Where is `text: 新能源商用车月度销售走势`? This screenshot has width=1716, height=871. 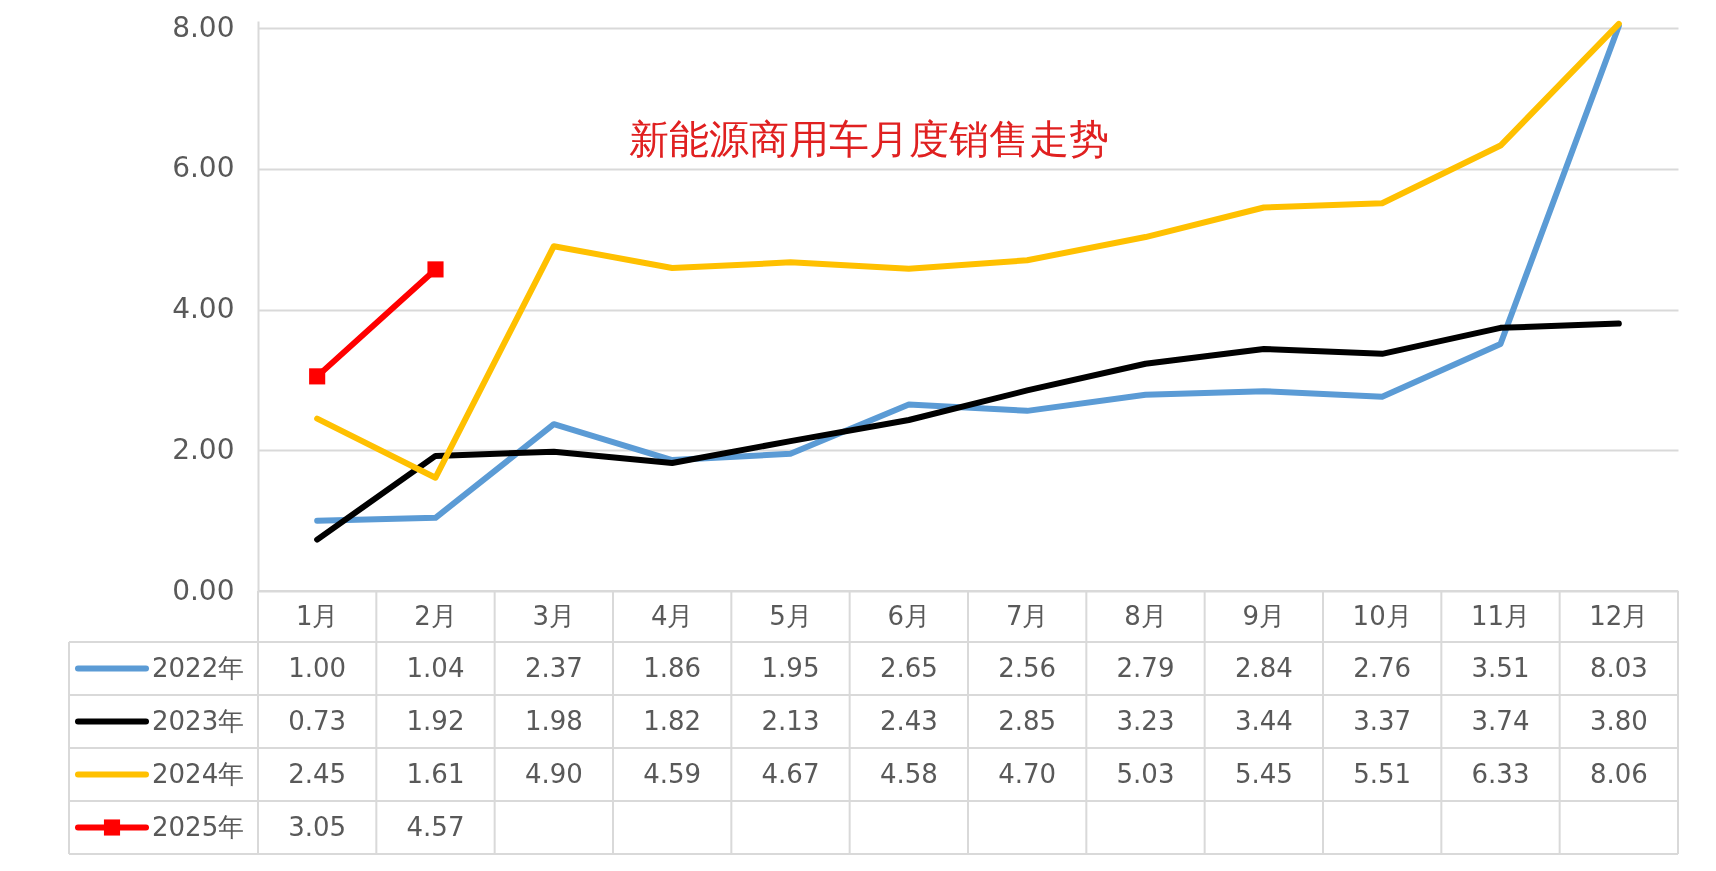
text: 新能源商用车月度销售走势 is located at coordinates (869, 139).